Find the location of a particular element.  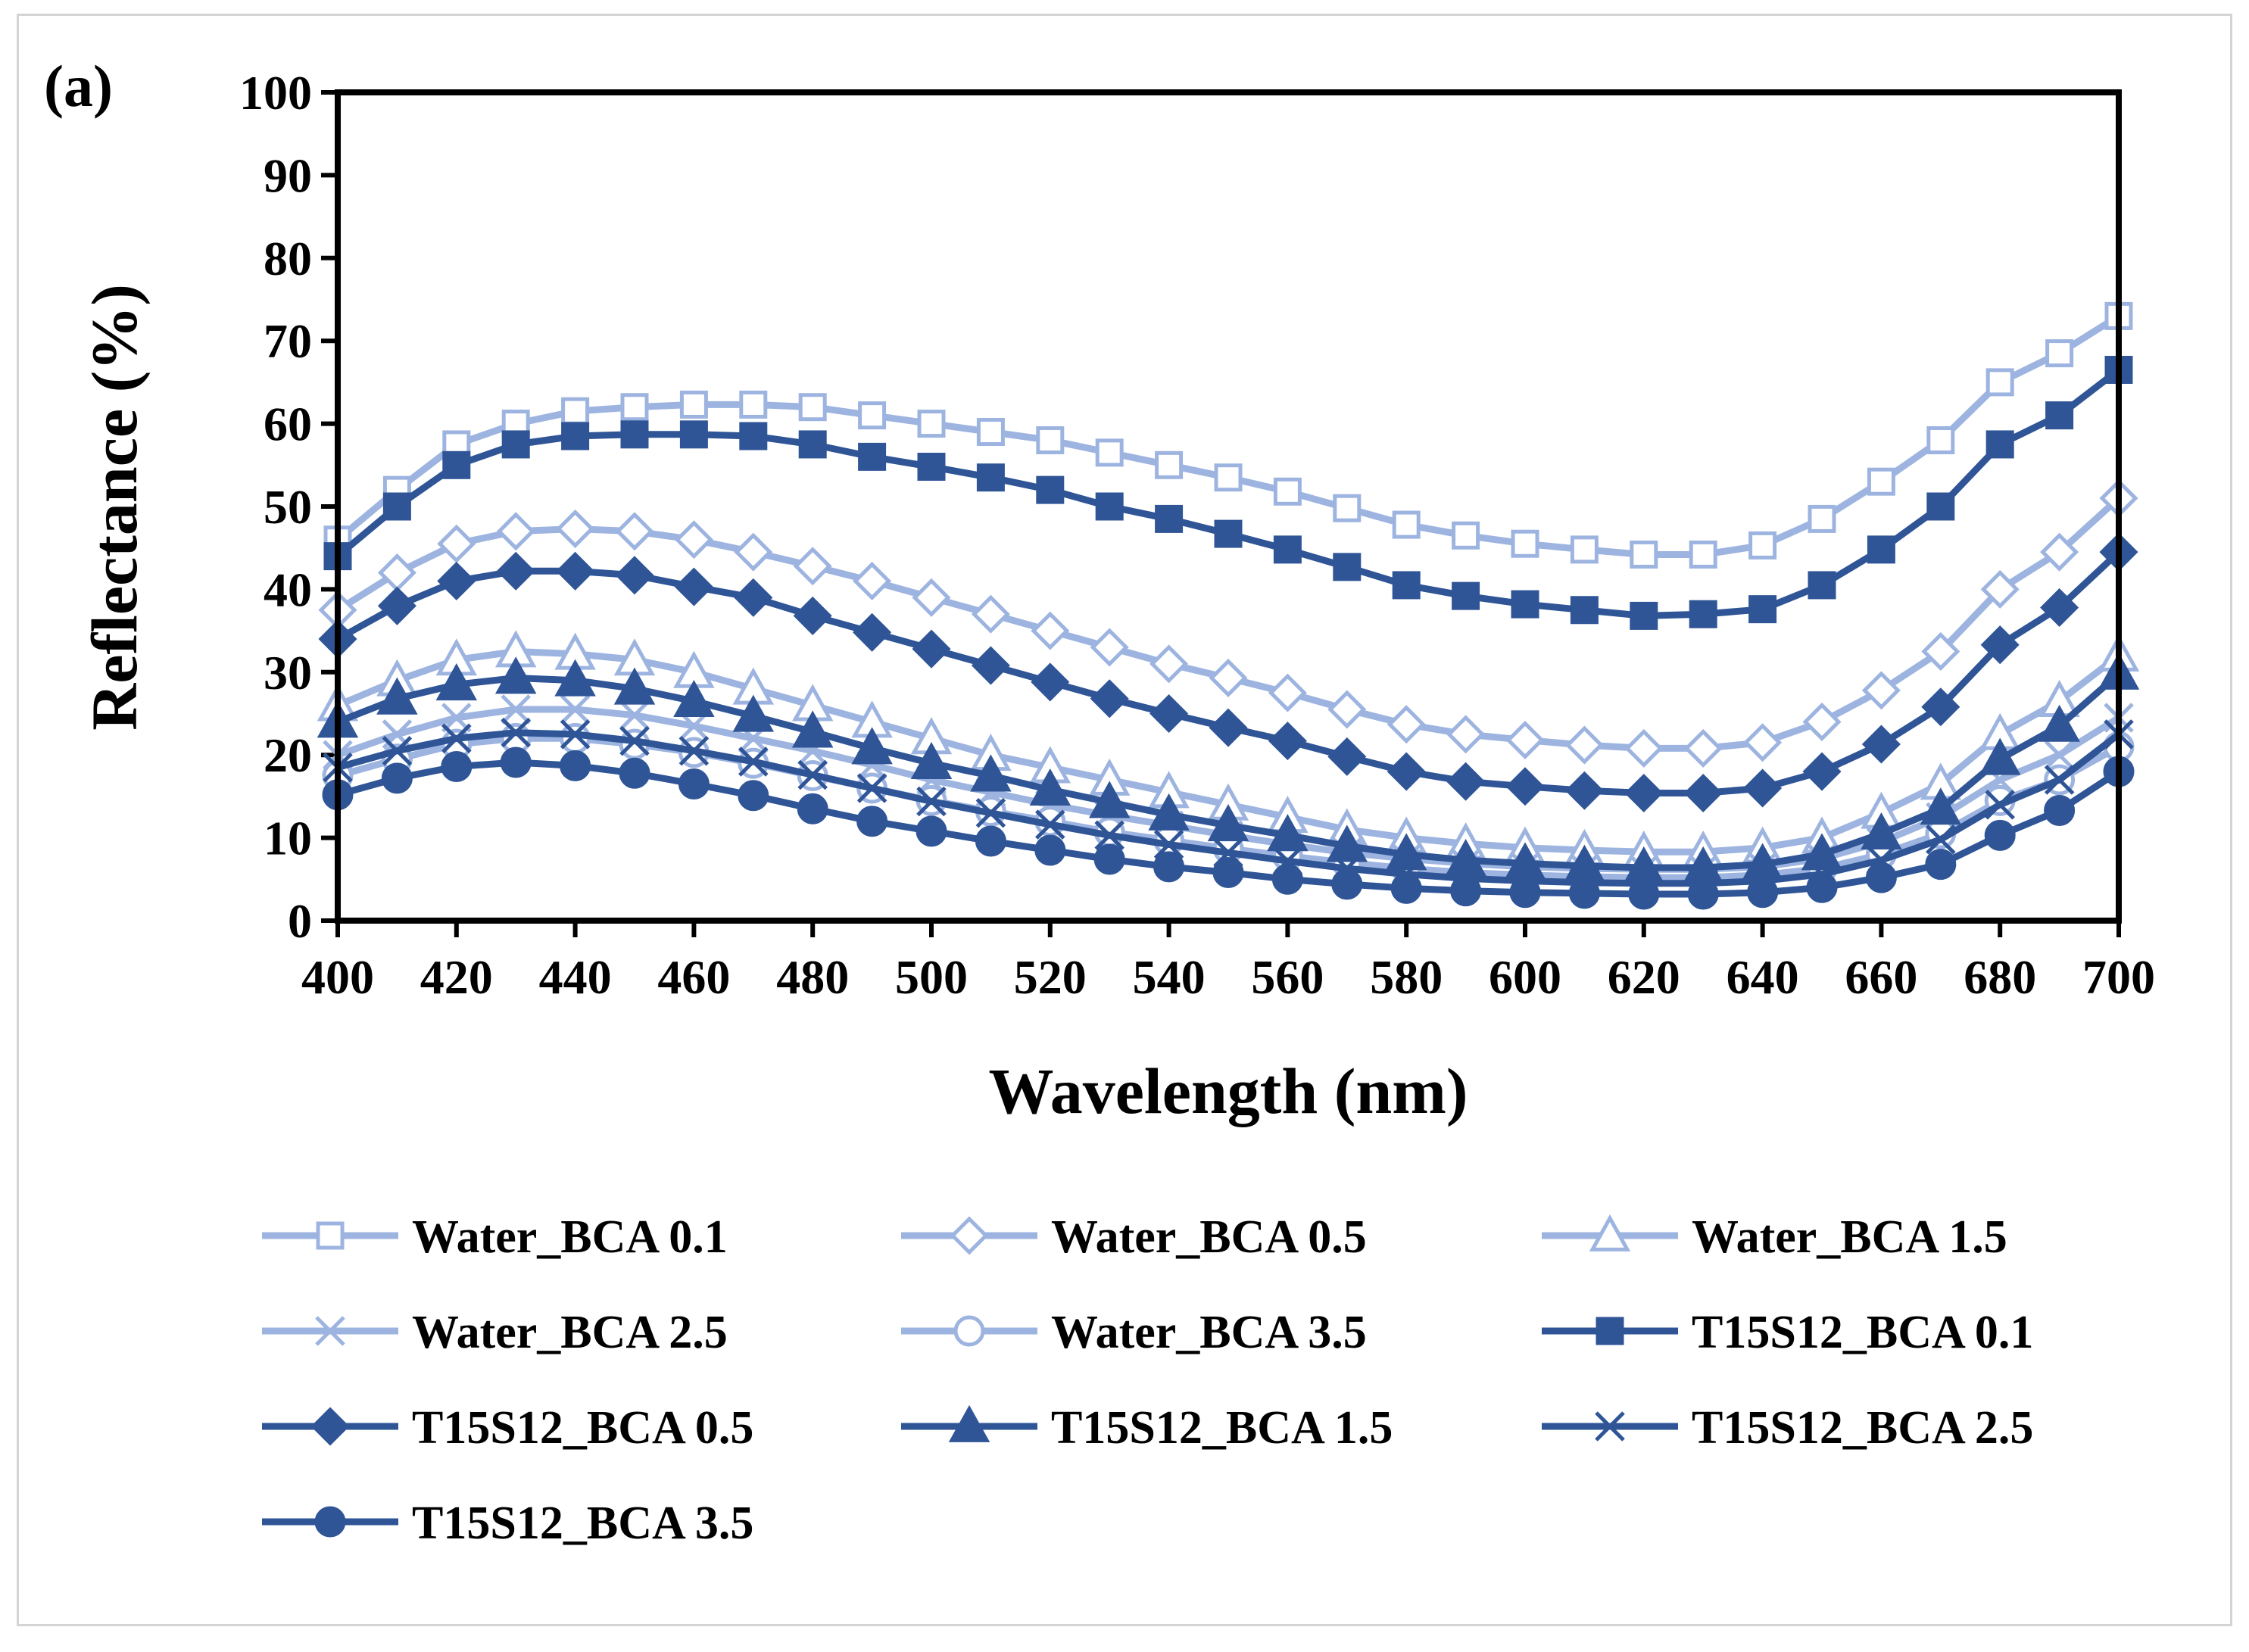

legend-item: Water_BCA 1.5 is located at coordinates (1775, 1237).